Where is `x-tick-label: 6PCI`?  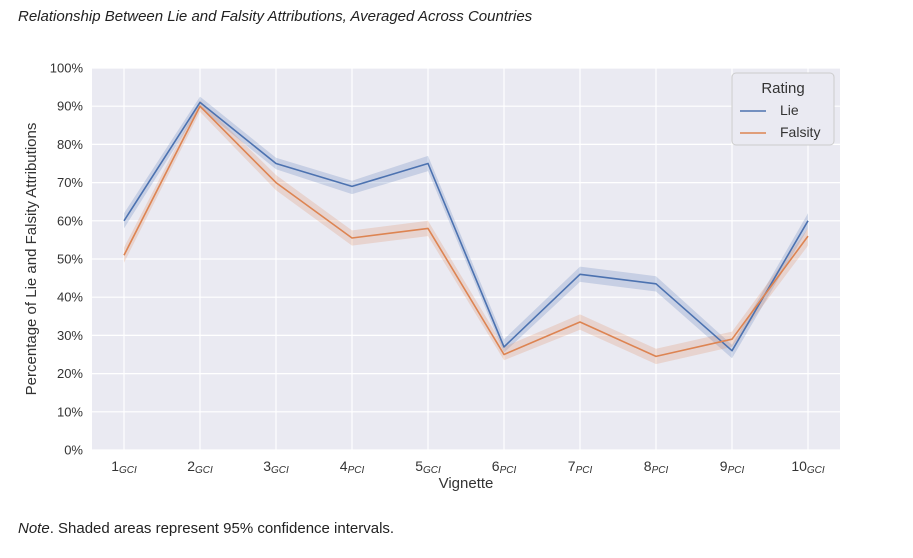
x-tick-label: 6PCI is located at coordinates (504, 467).